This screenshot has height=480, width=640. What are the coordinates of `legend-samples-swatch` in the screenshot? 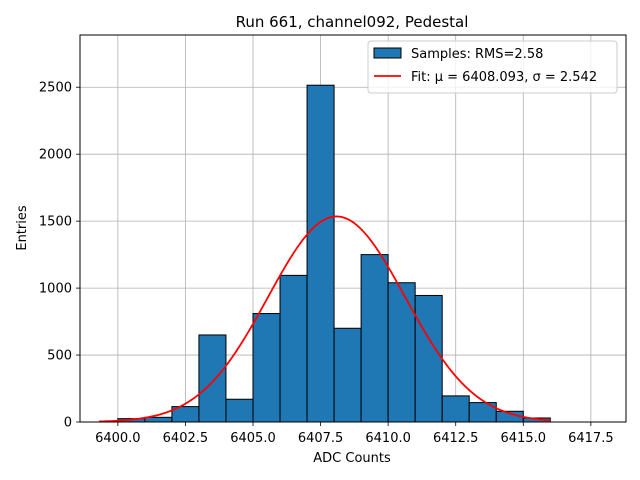 It's located at (387, 53).